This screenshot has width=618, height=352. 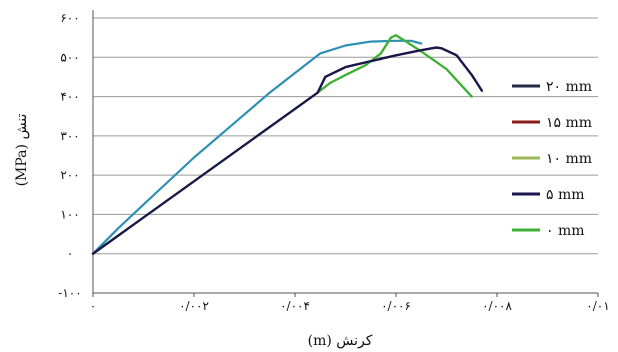 What do you see at coordinates (69, 175) in the screenshot?
I see `y-tick-label: ۲۰۰` at bounding box center [69, 175].